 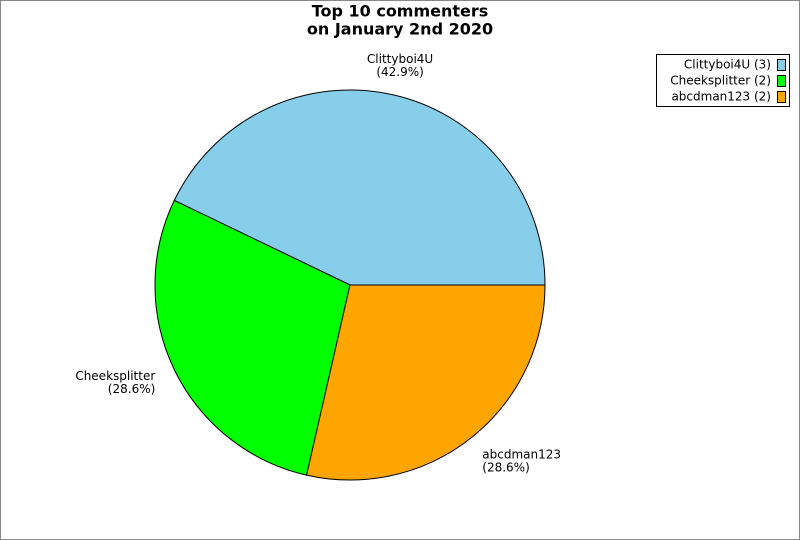 I want to click on slice-value-label: (42.9%), so click(x=399, y=72).